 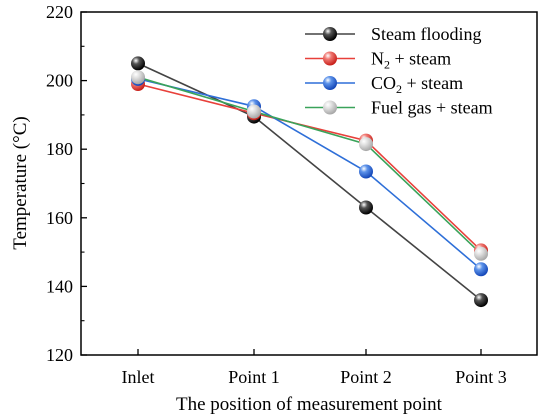 I want to click on x-tick-label: Point 2, so click(x=366, y=377).